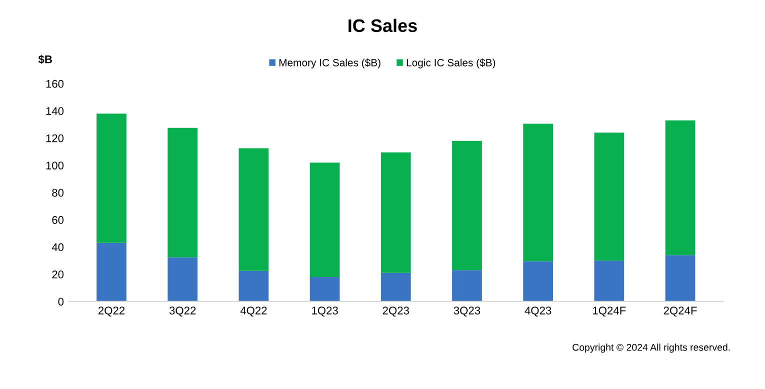 This screenshot has width=765, height=389. Describe the element at coordinates (182, 311) in the screenshot. I see `x-tick-label: 3Q22` at that location.